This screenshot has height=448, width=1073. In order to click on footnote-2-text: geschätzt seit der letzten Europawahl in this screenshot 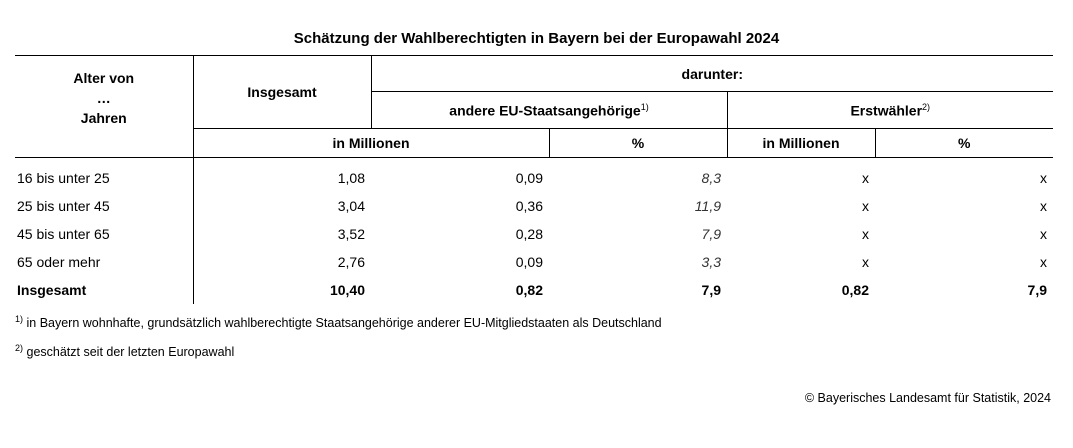, I will do `click(129, 352)`.